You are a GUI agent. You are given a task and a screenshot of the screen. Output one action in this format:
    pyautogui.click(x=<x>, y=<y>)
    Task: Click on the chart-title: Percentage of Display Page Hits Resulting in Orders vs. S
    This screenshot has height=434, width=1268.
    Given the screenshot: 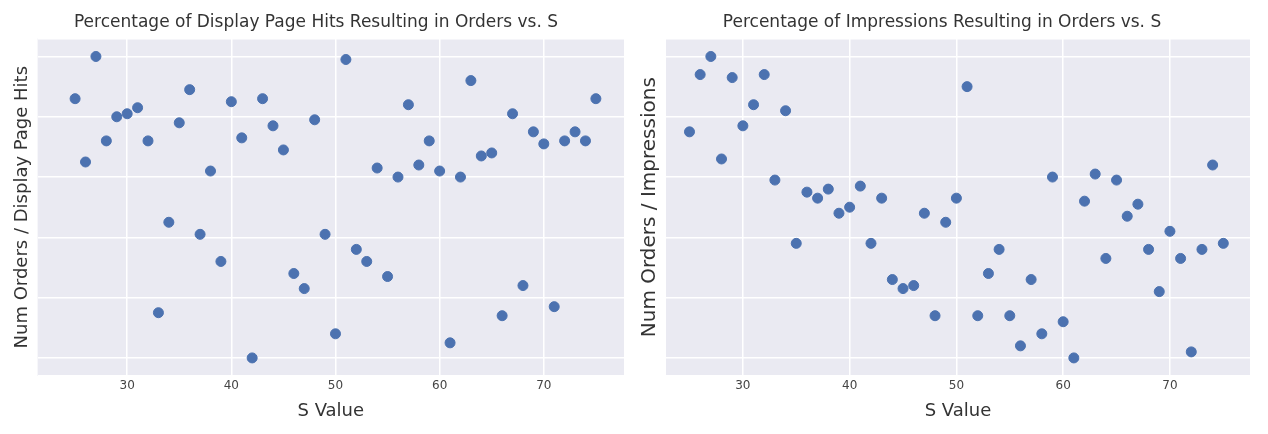 What is the action you would take?
    pyautogui.click(x=316, y=20)
    